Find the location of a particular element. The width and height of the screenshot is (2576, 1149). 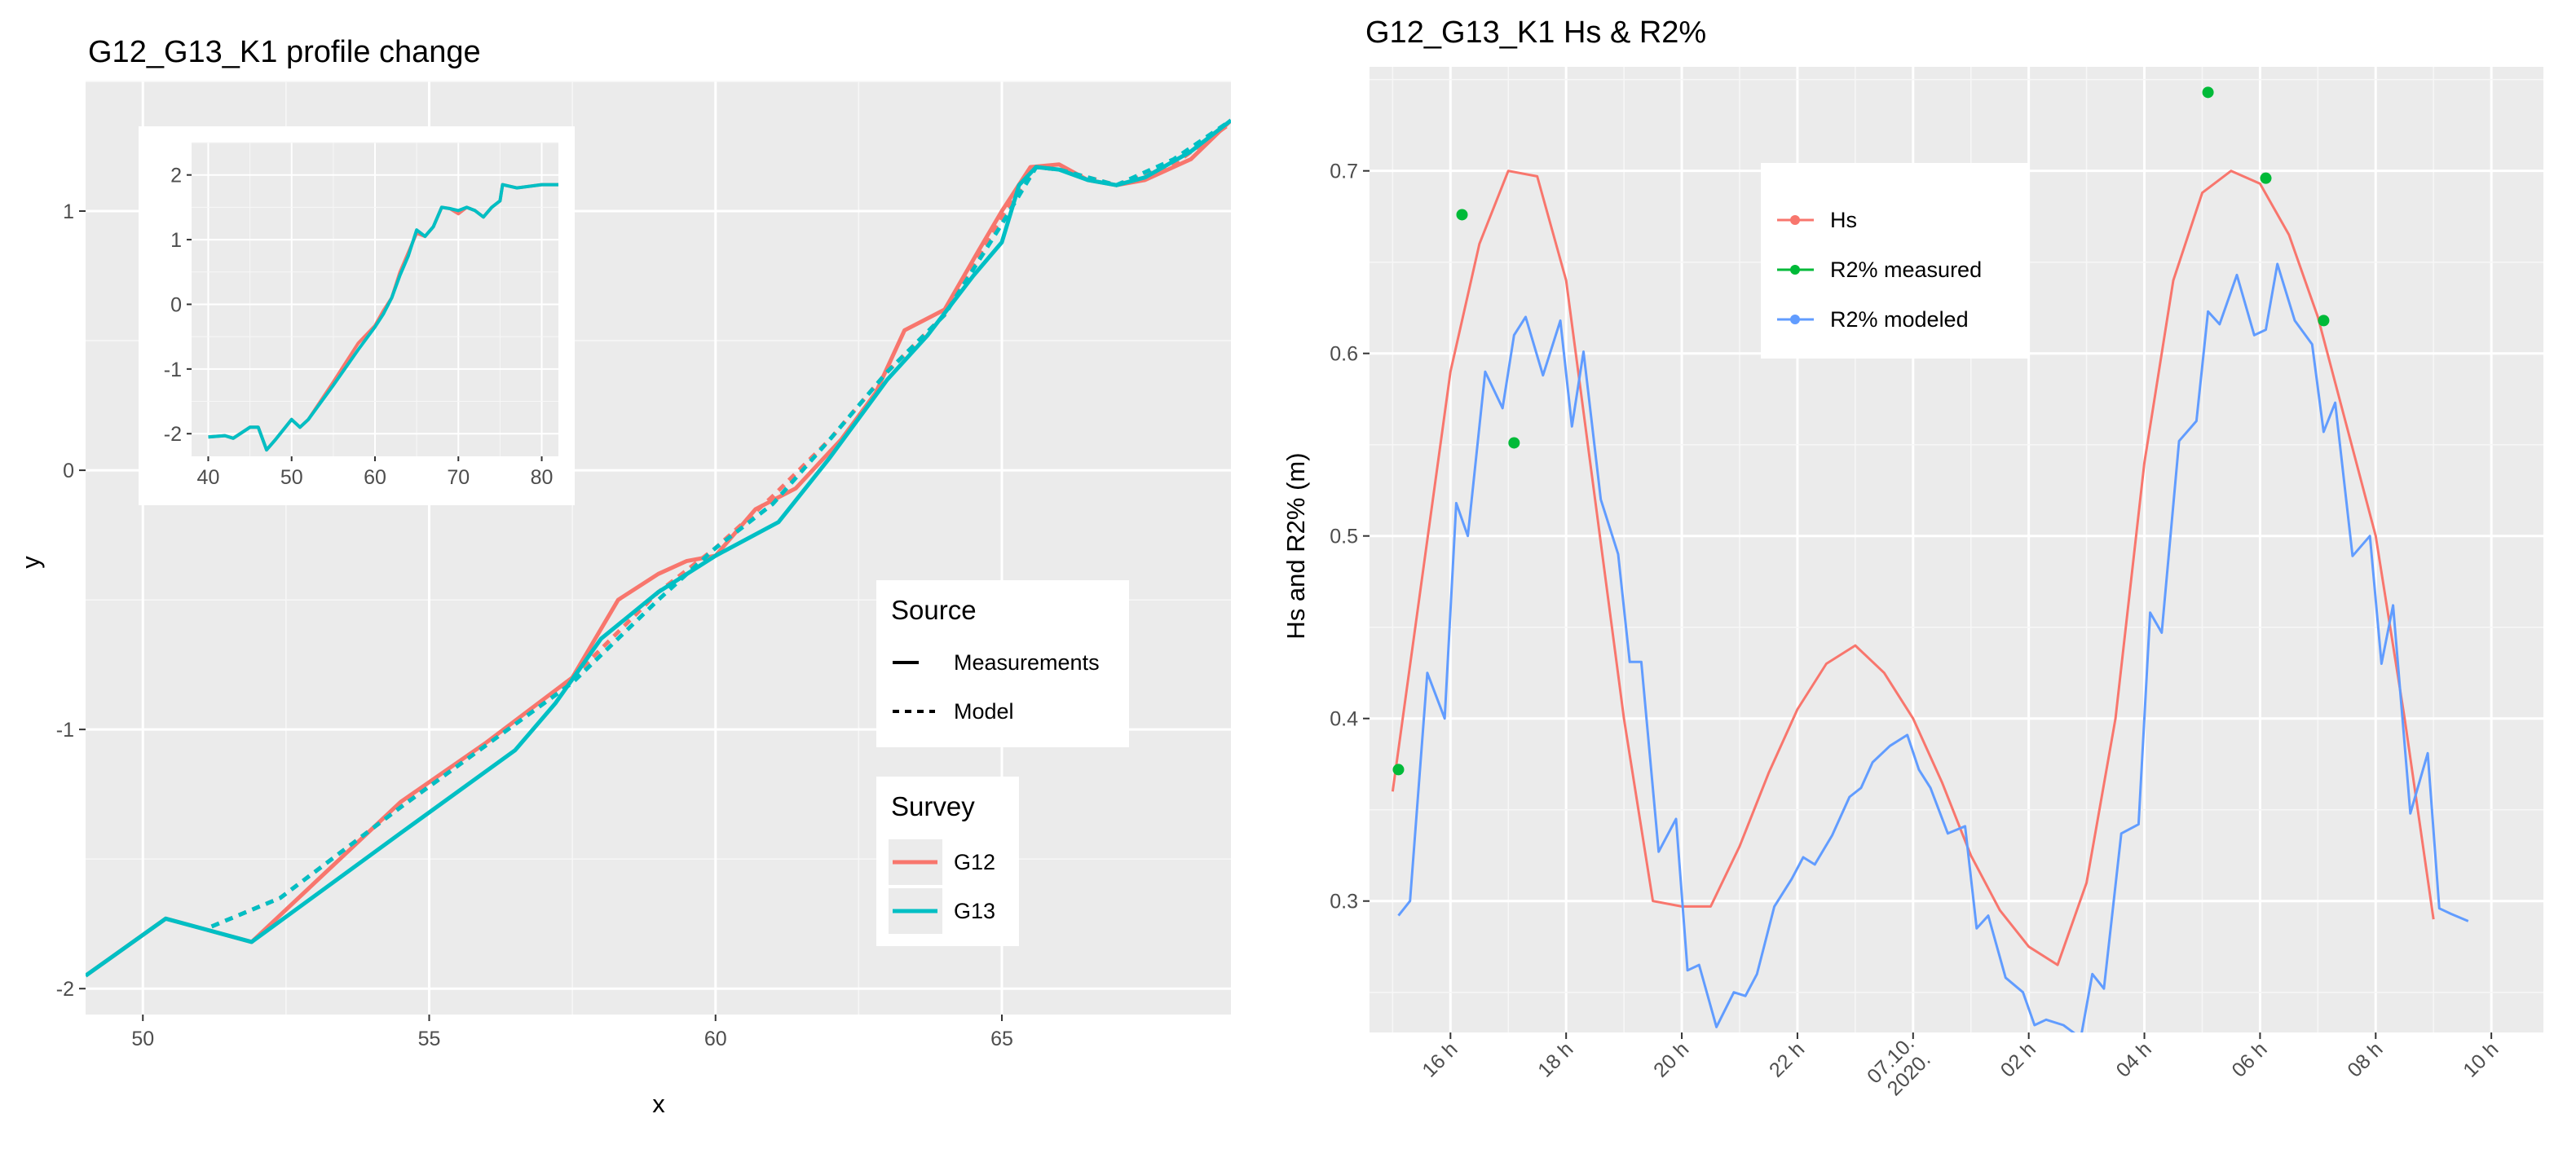

y-tick-label: 0.6 is located at coordinates (1344, 354).